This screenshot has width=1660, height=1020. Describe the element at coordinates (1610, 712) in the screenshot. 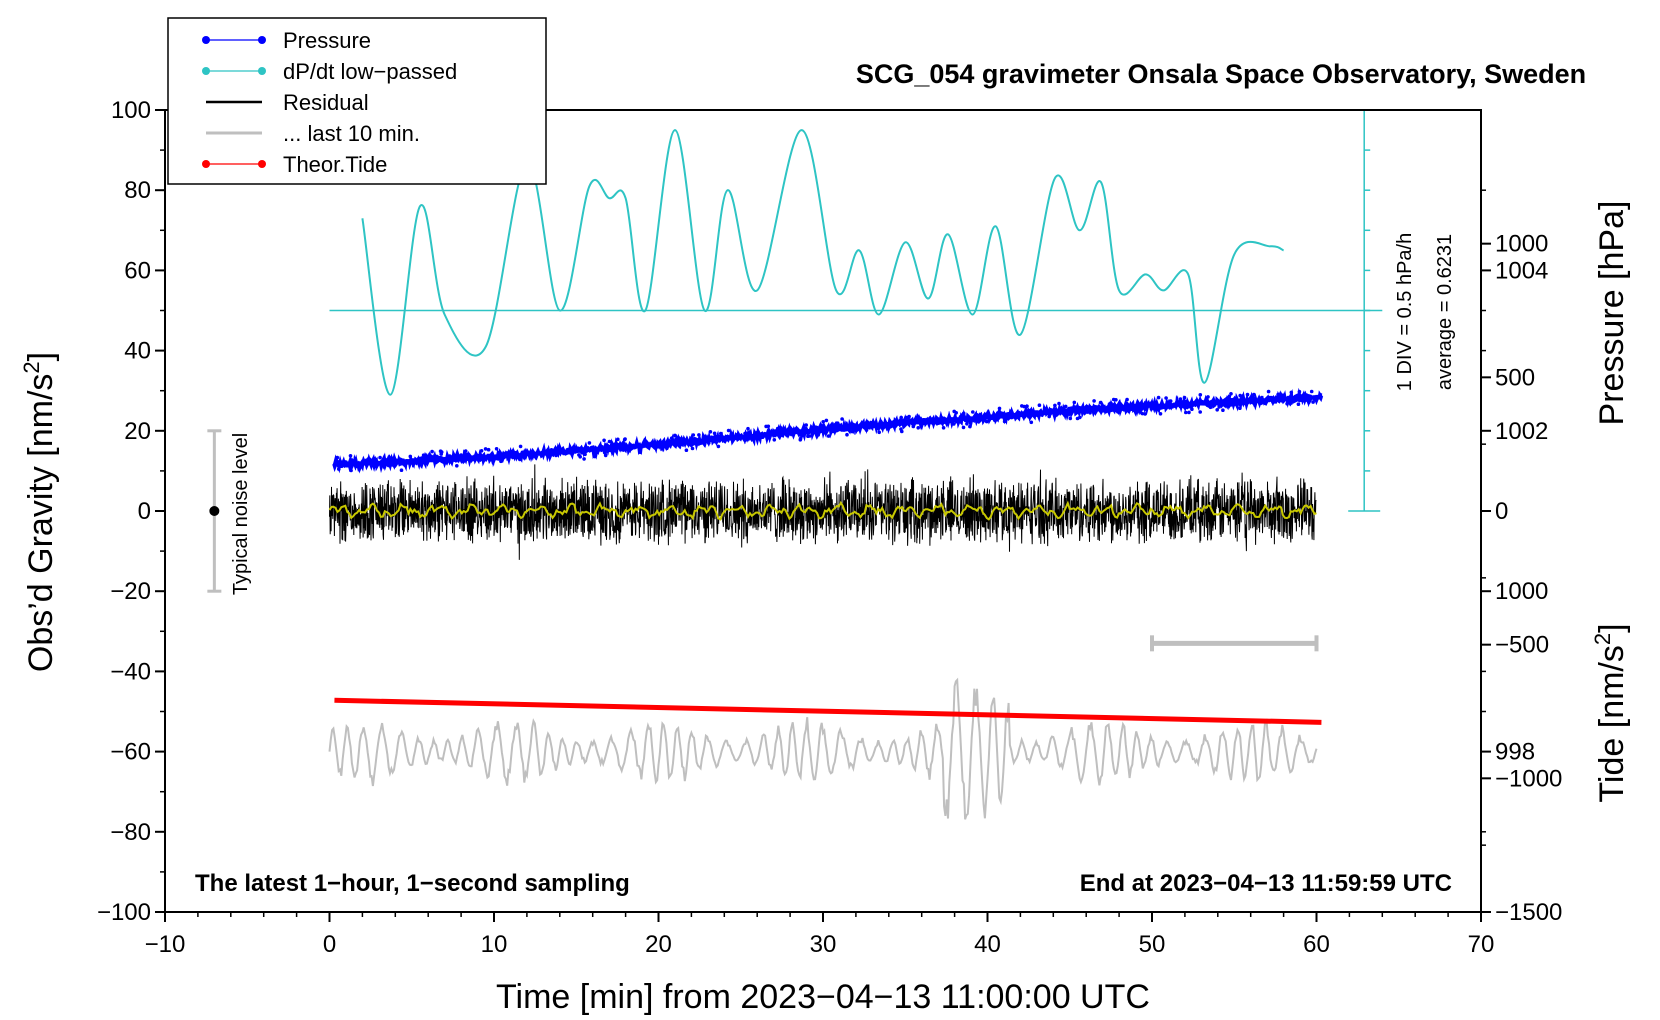

I see `tide-axis-title: Tide [nm/s2]` at that location.